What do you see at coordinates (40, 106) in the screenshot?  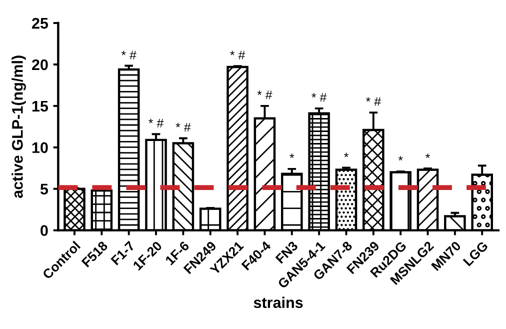 I see `y-tick-label: 15` at bounding box center [40, 106].